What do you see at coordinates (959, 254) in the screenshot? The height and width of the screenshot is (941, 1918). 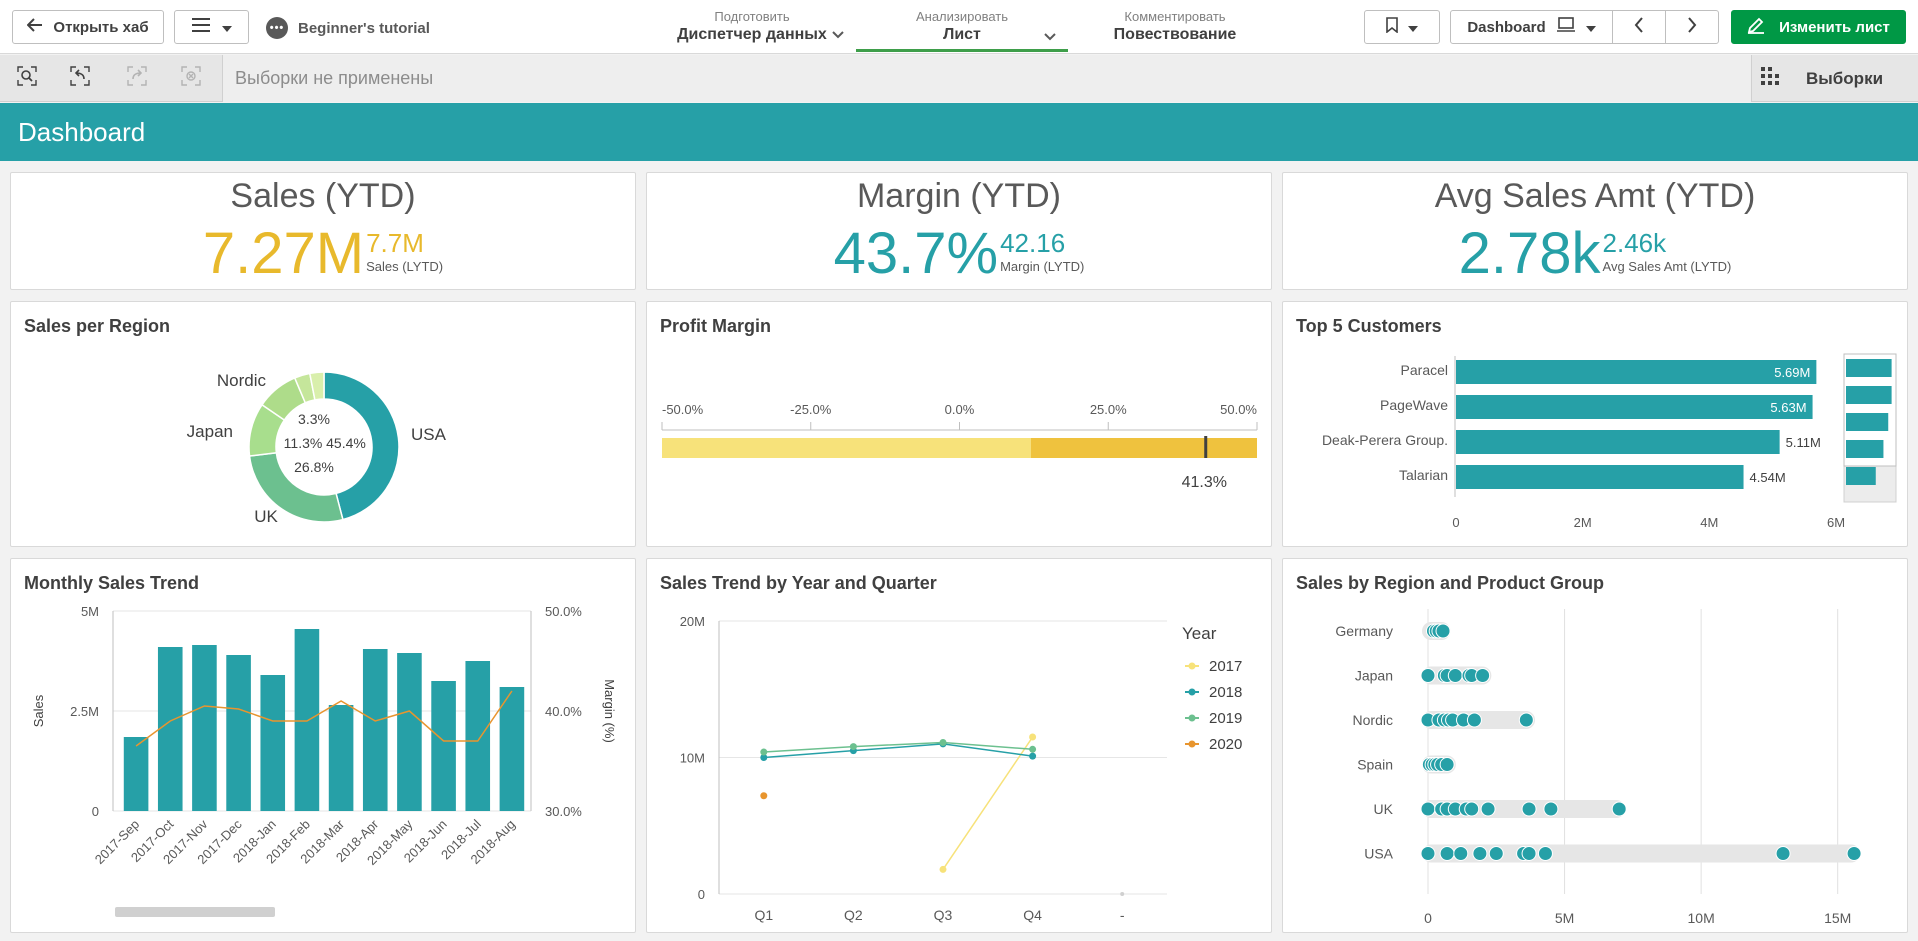 I see `kpi-values: 43.7% 42.16 Margin (LYTD)` at bounding box center [959, 254].